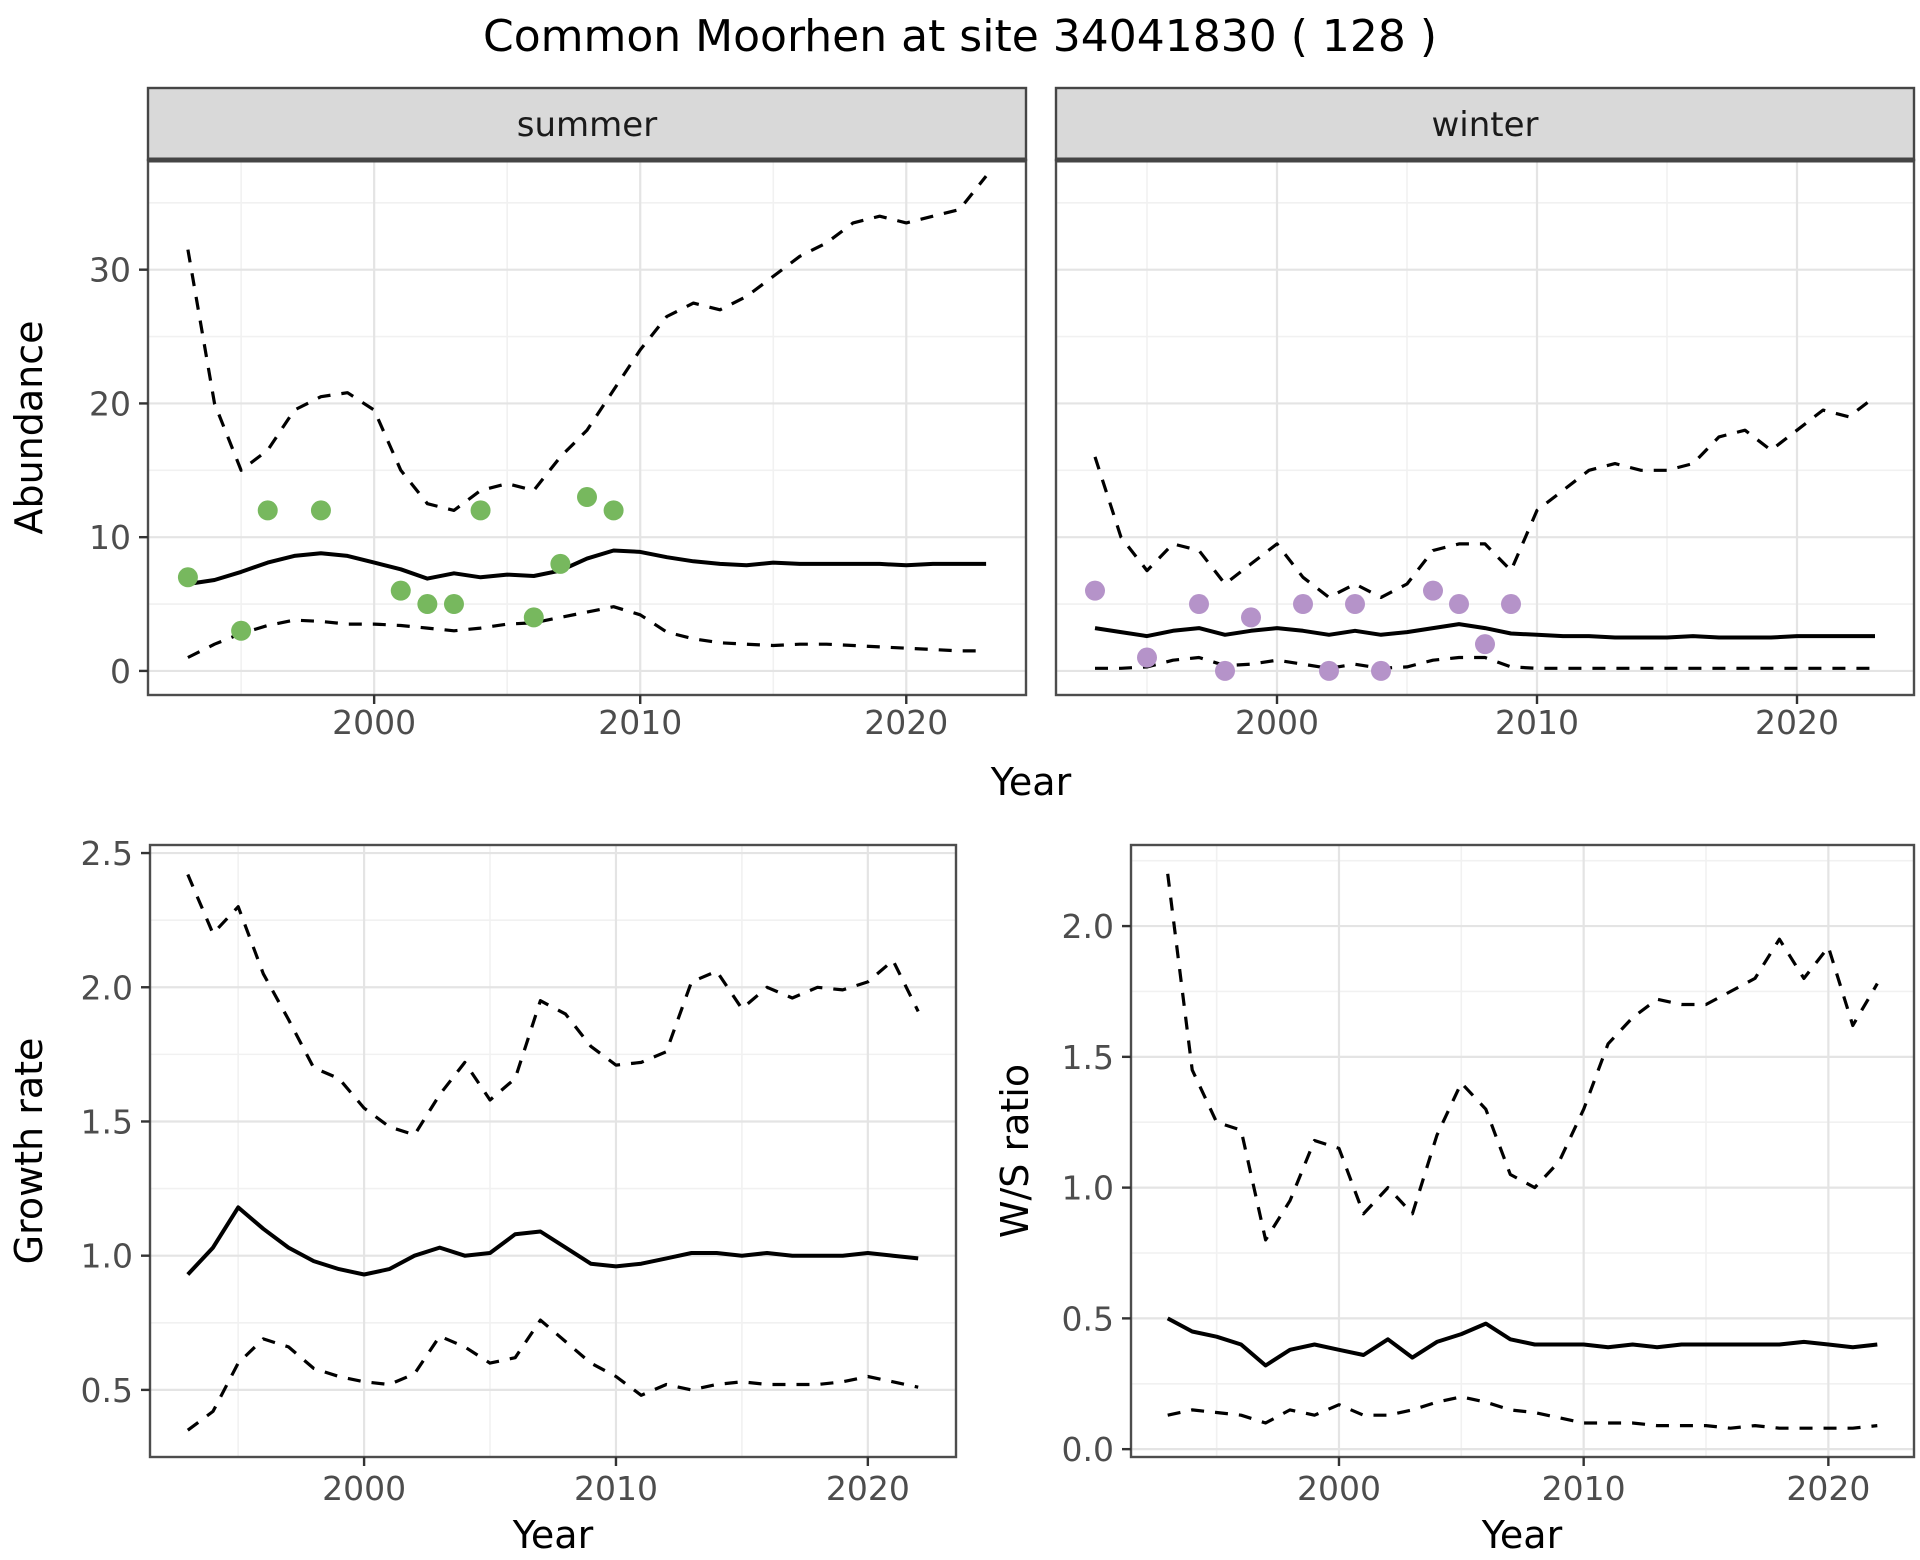  I want to click on y-axis-tick-label: 20, so click(110, 403).